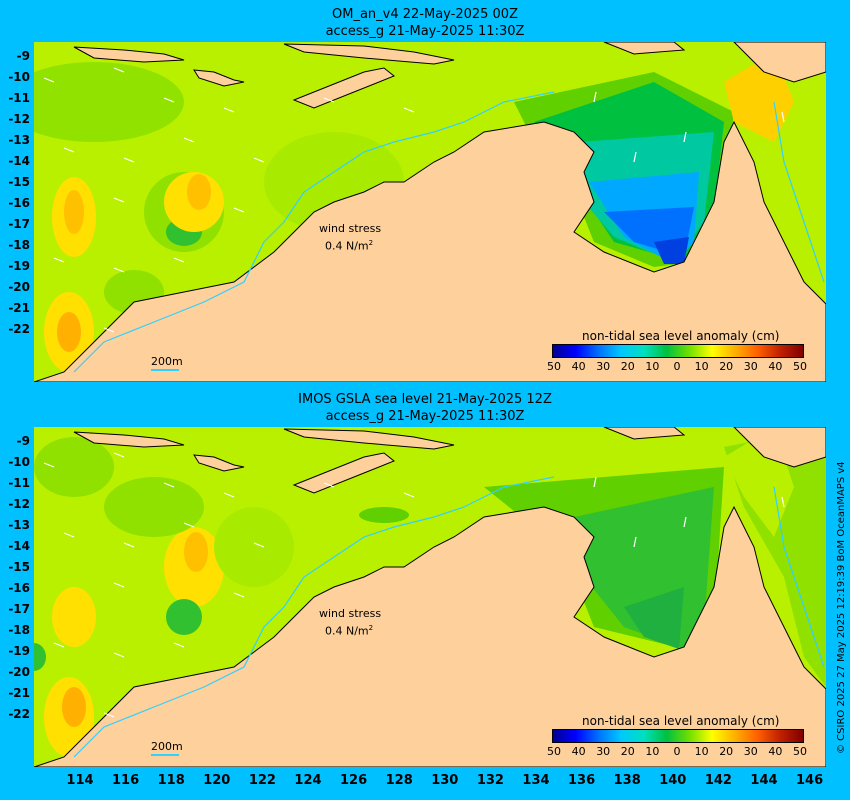 Image resolution: width=850 pixels, height=800 pixels. What do you see at coordinates (126, 780) in the screenshot?
I see `longitude-tick-label: 116` at bounding box center [126, 780].